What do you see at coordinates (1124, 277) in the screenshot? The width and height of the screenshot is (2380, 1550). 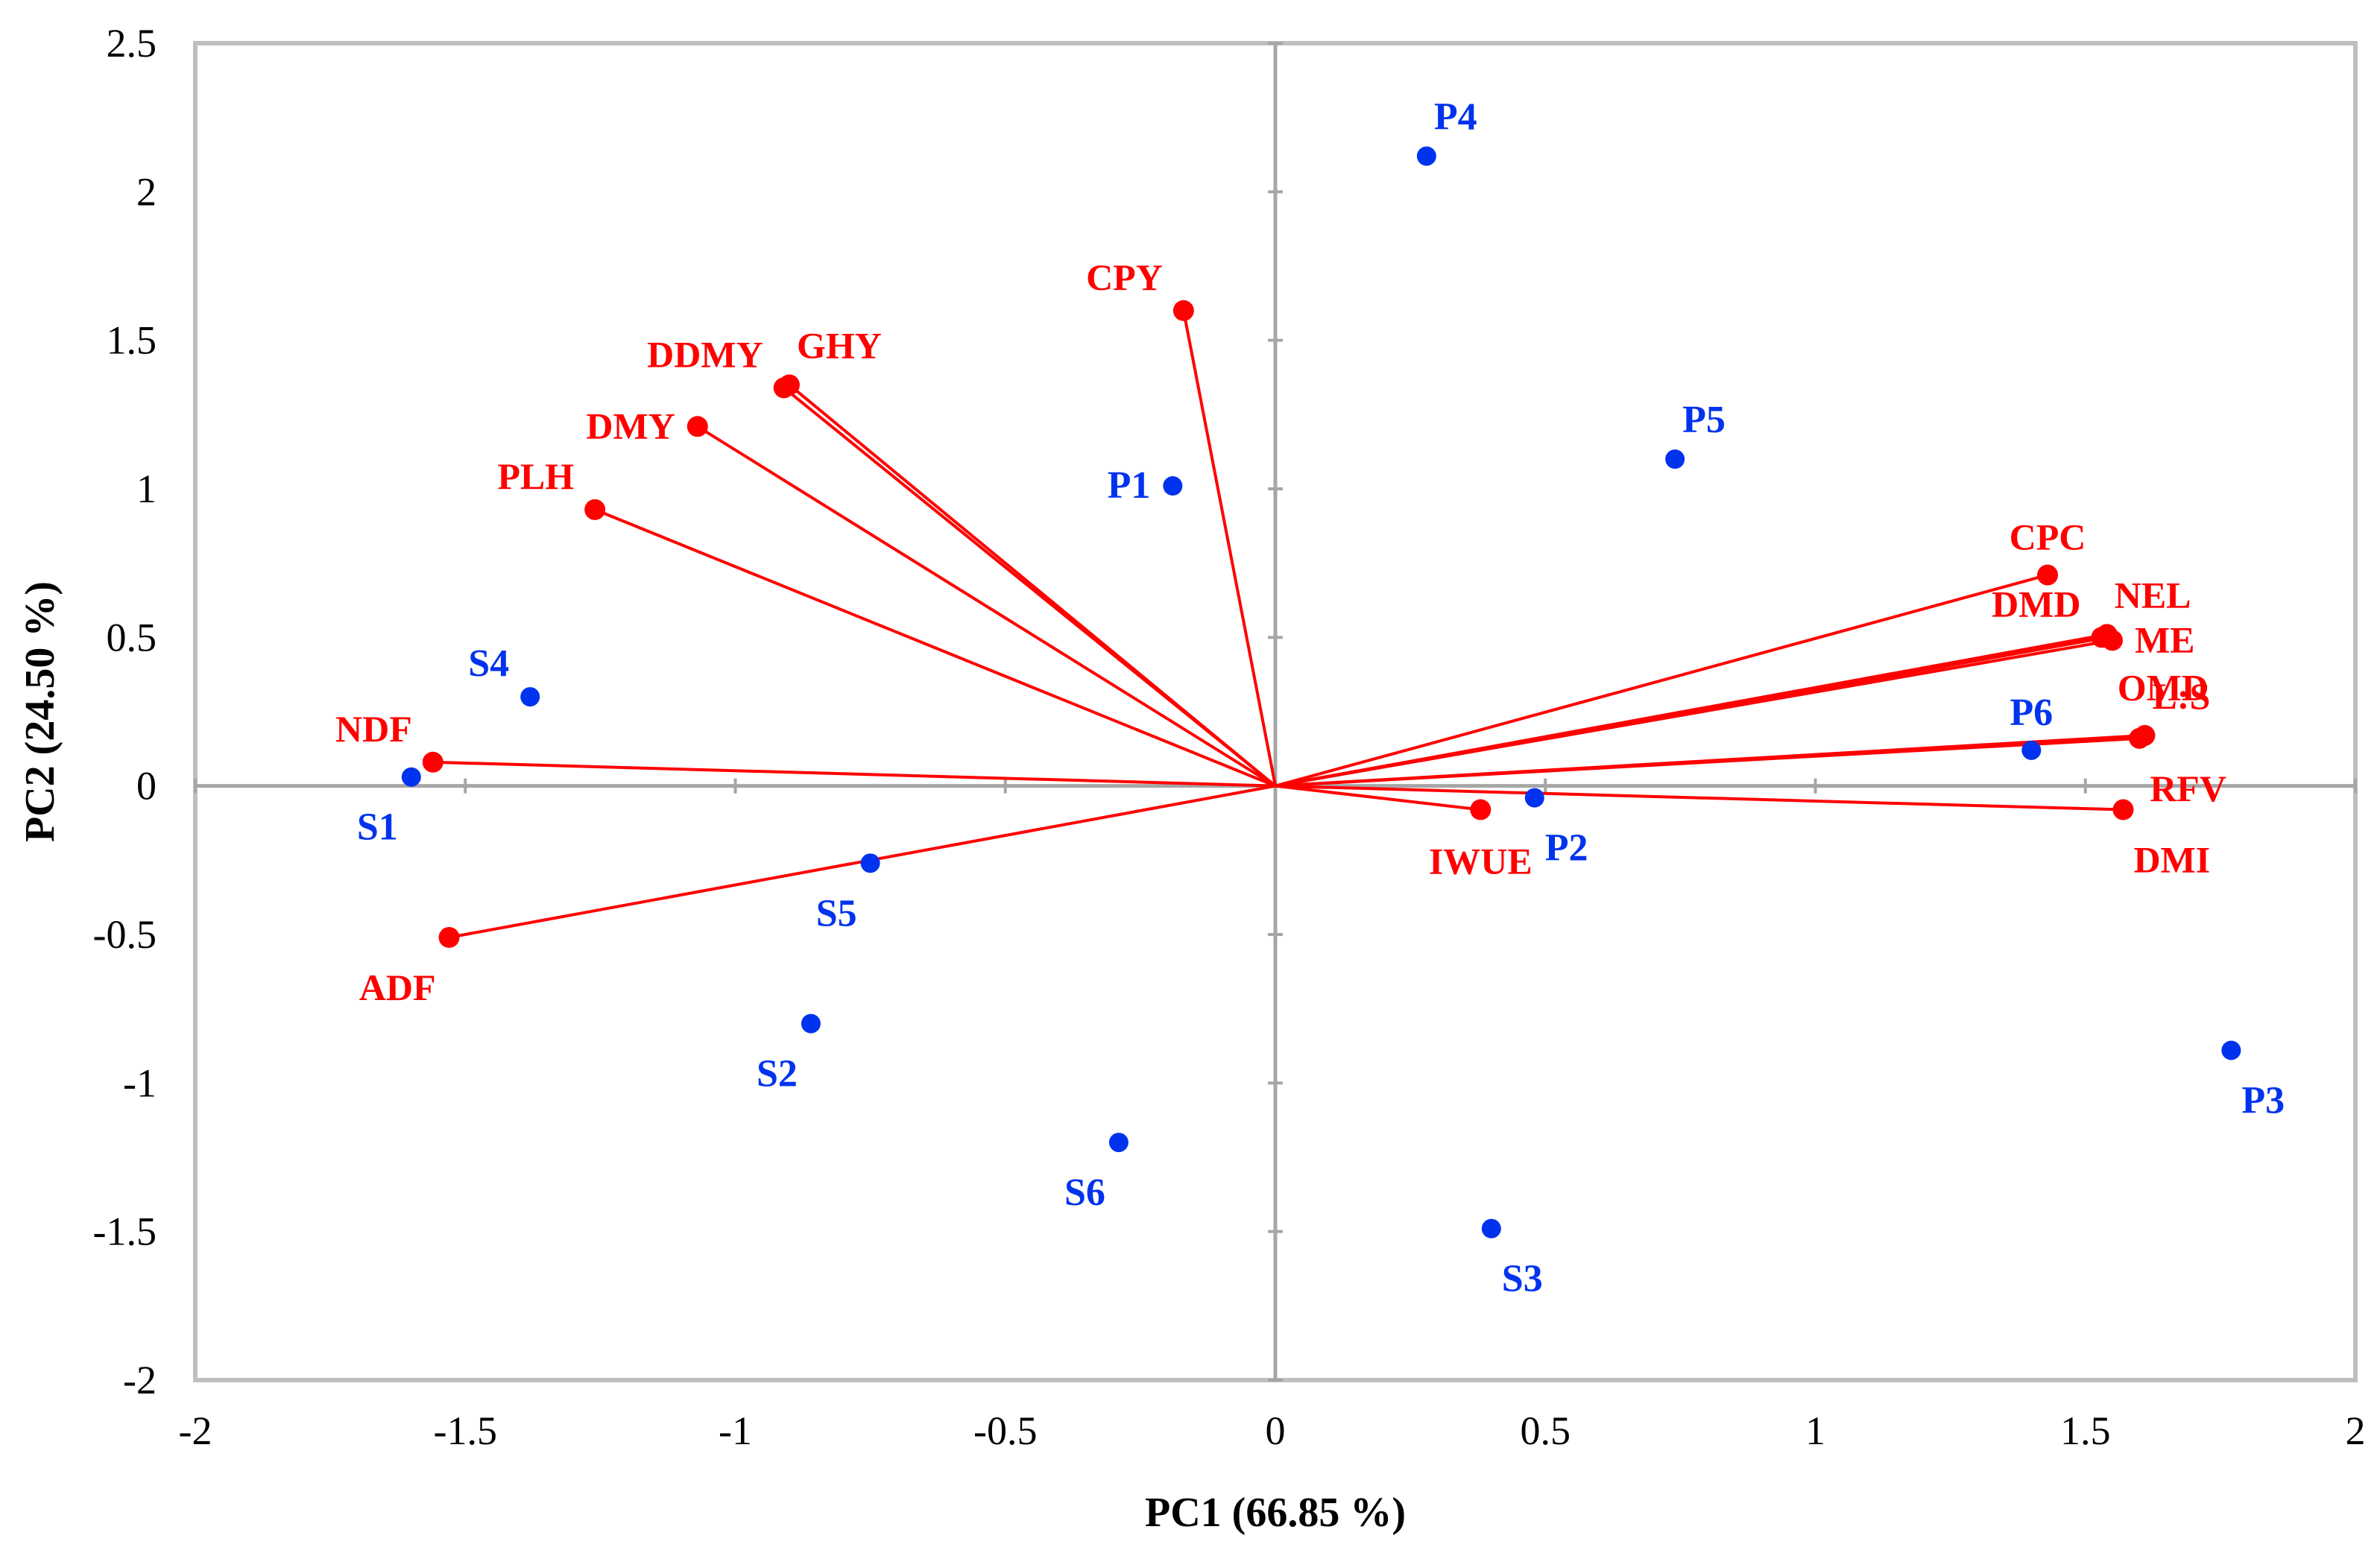 I see `variable-label-cpy: CPY` at bounding box center [1124, 277].